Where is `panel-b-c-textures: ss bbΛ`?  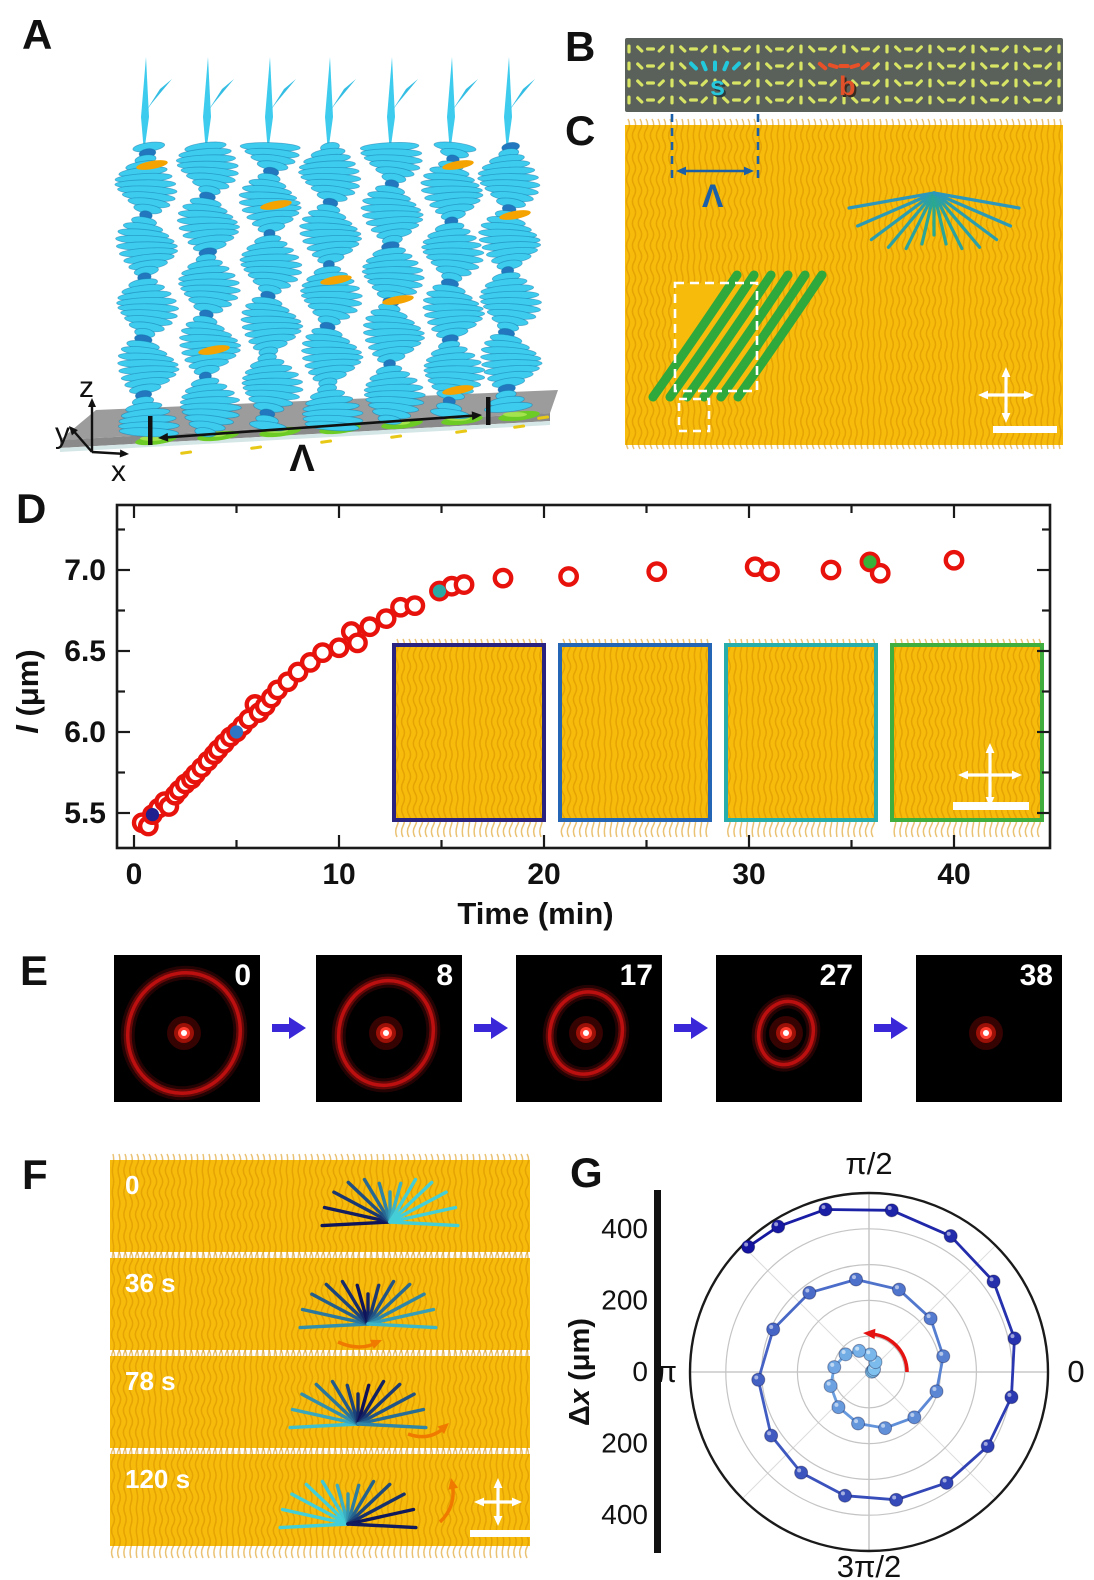
panel-b-c-textures: ss bbΛ is located at coordinates (844, 244).